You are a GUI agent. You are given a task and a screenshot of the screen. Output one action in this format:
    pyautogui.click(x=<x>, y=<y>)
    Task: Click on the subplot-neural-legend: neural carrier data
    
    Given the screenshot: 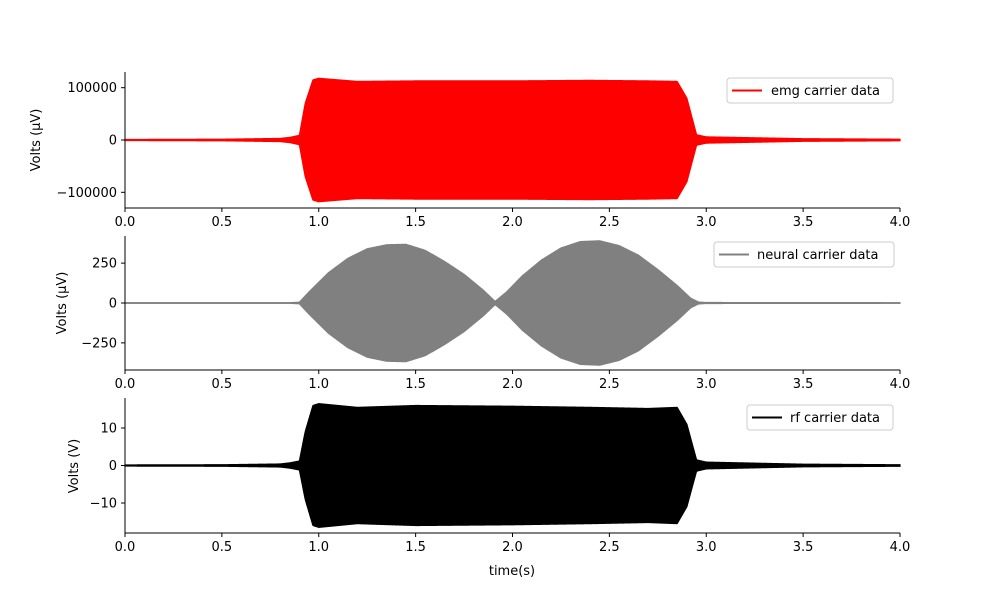 What is the action you would take?
    pyautogui.click(x=804, y=254)
    